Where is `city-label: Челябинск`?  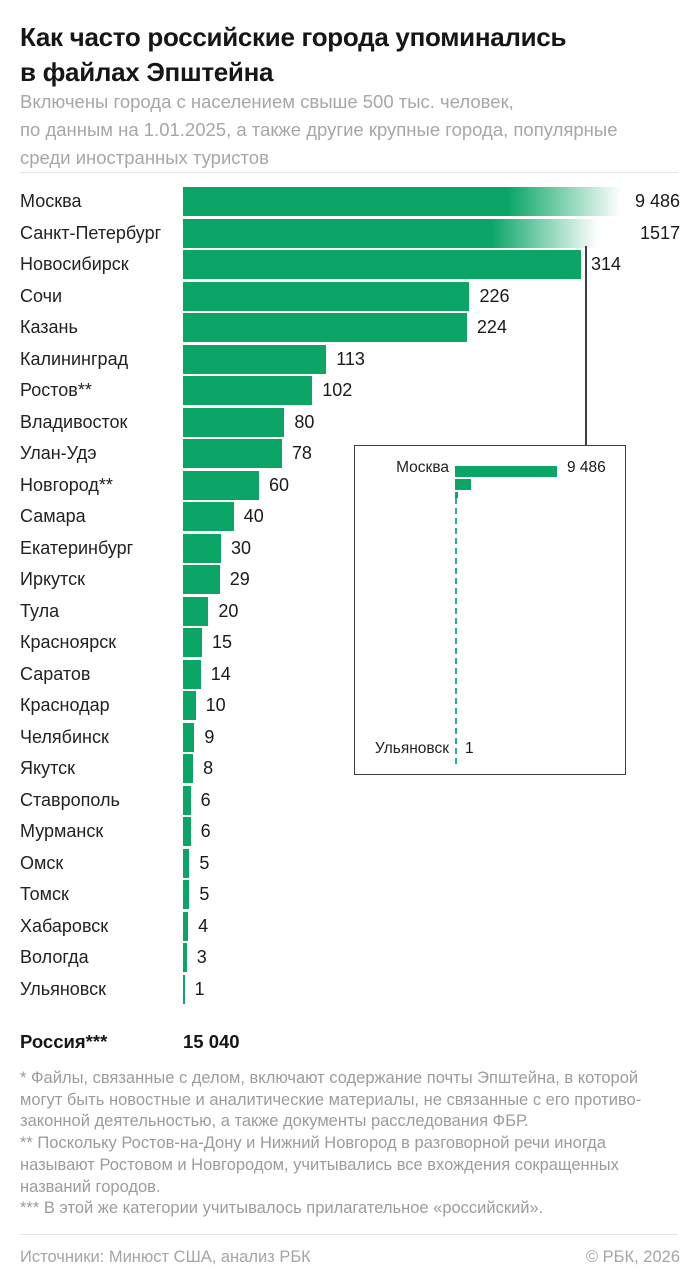
city-label: Челябинск is located at coordinates (64, 737).